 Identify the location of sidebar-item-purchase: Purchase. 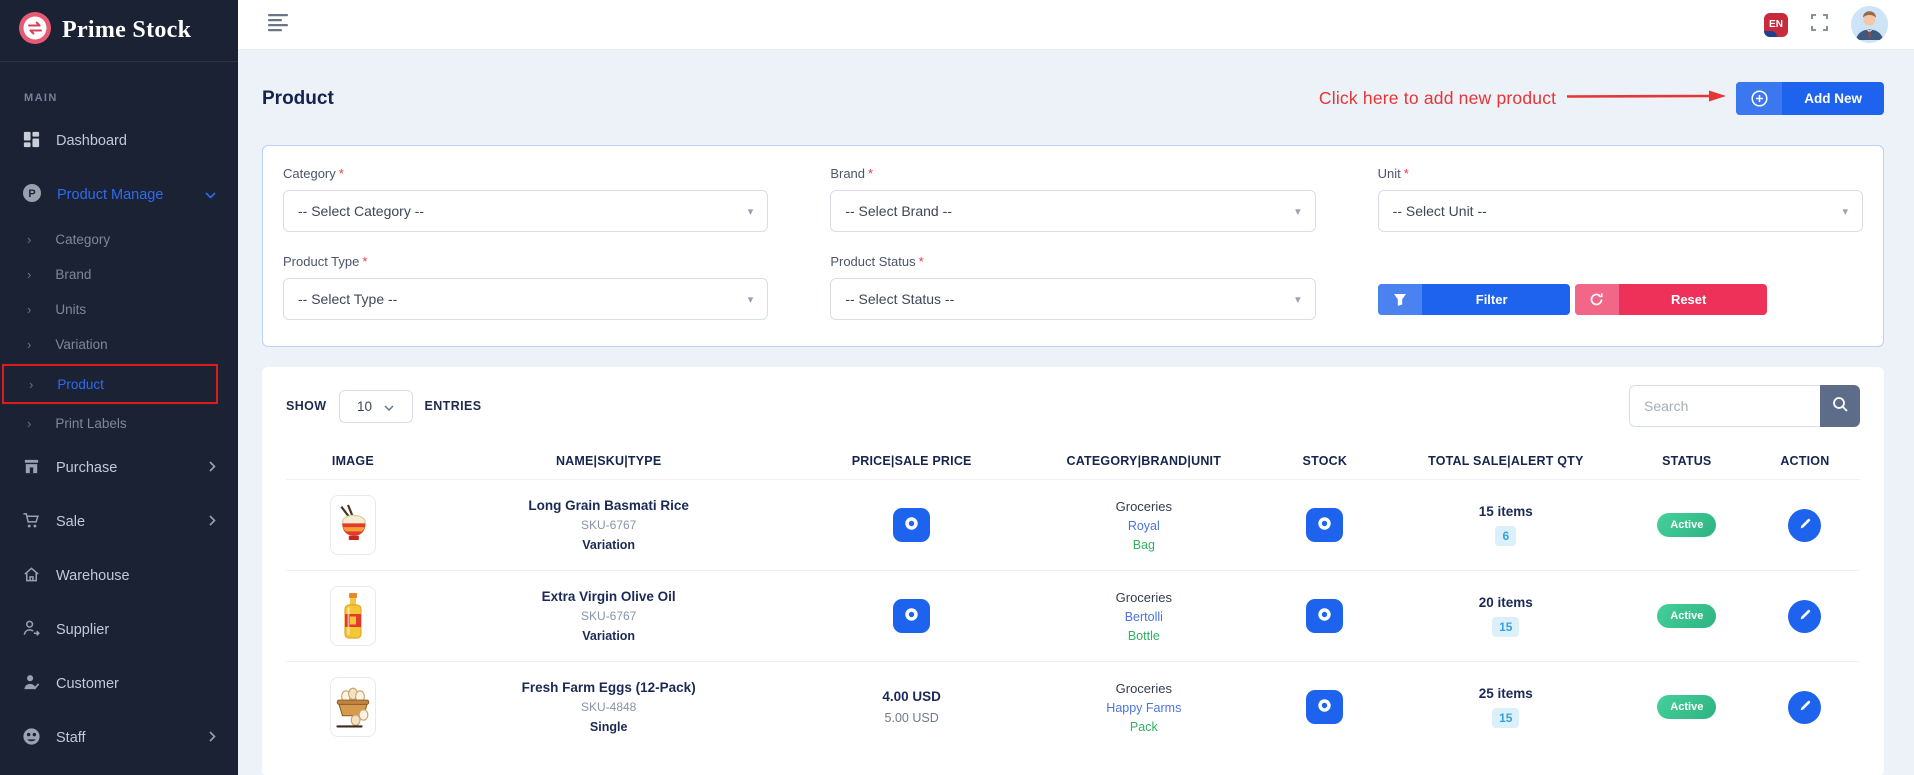
(119, 468).